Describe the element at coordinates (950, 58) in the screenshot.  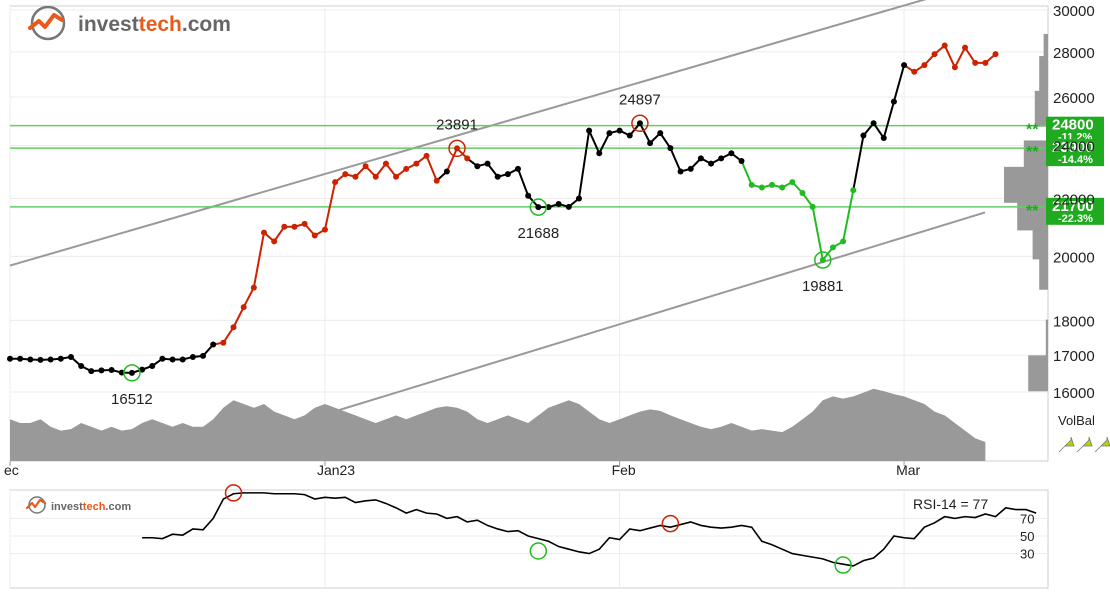
I see `price-line-up` at that location.